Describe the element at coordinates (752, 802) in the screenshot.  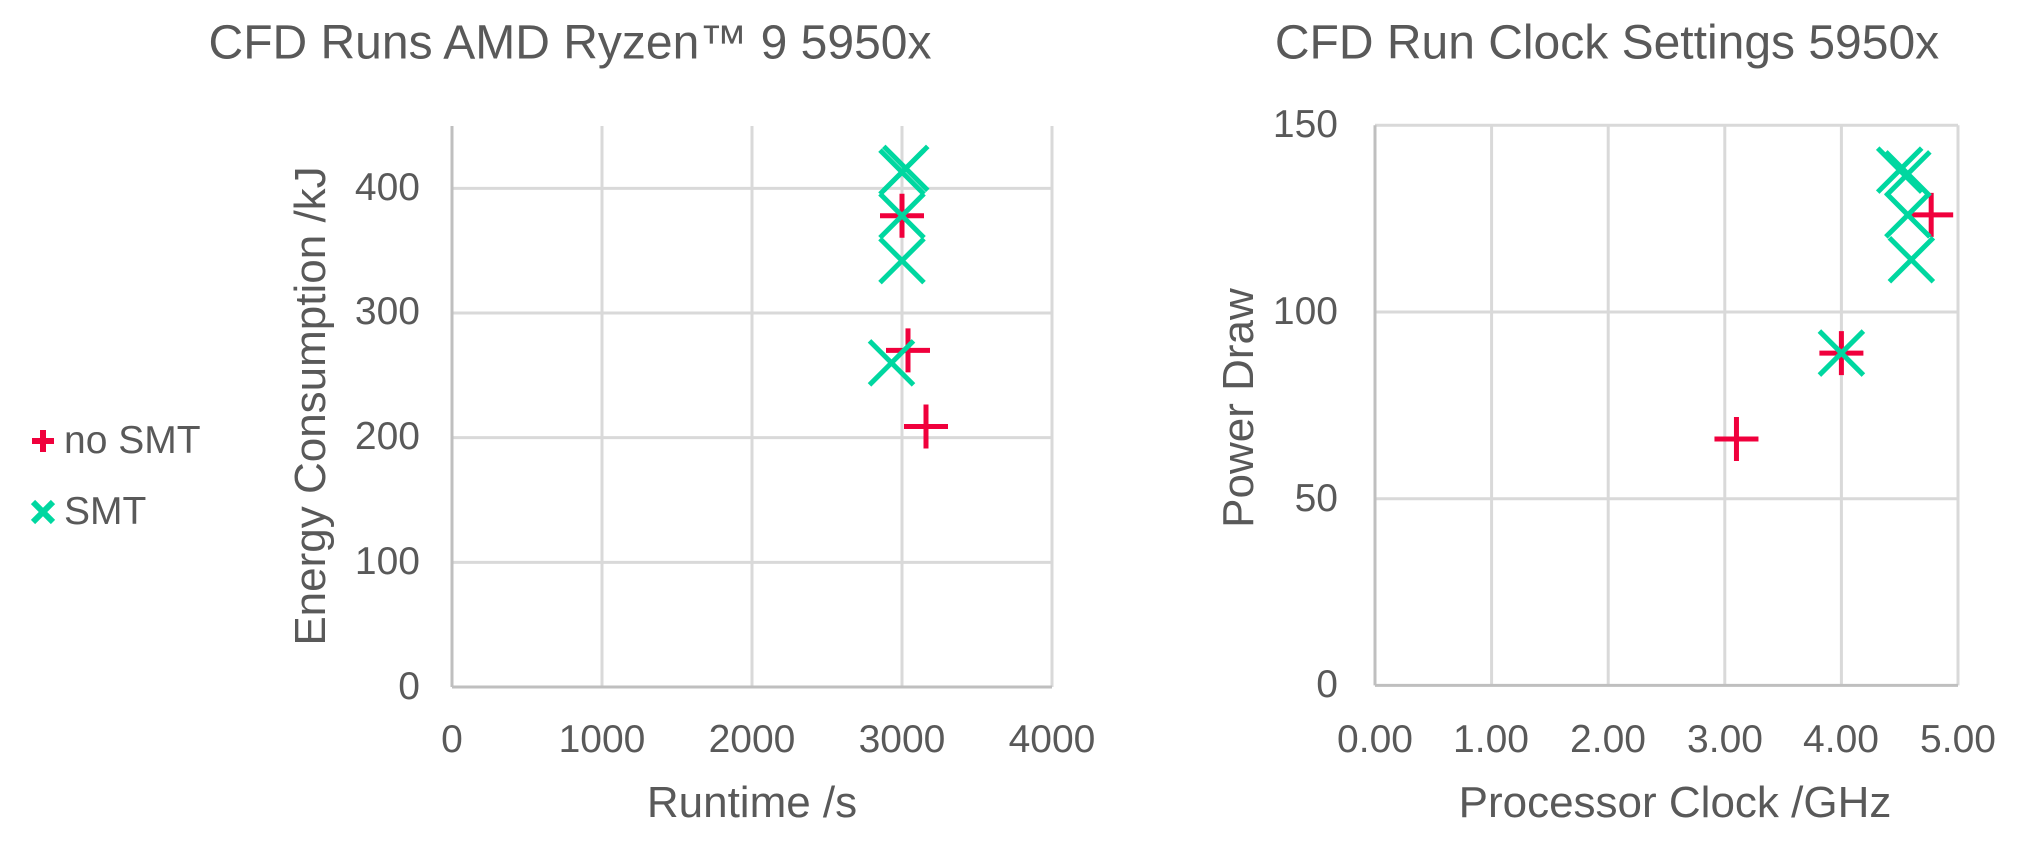
I see `chart-1-x-axis-title: Runtime /s` at that location.